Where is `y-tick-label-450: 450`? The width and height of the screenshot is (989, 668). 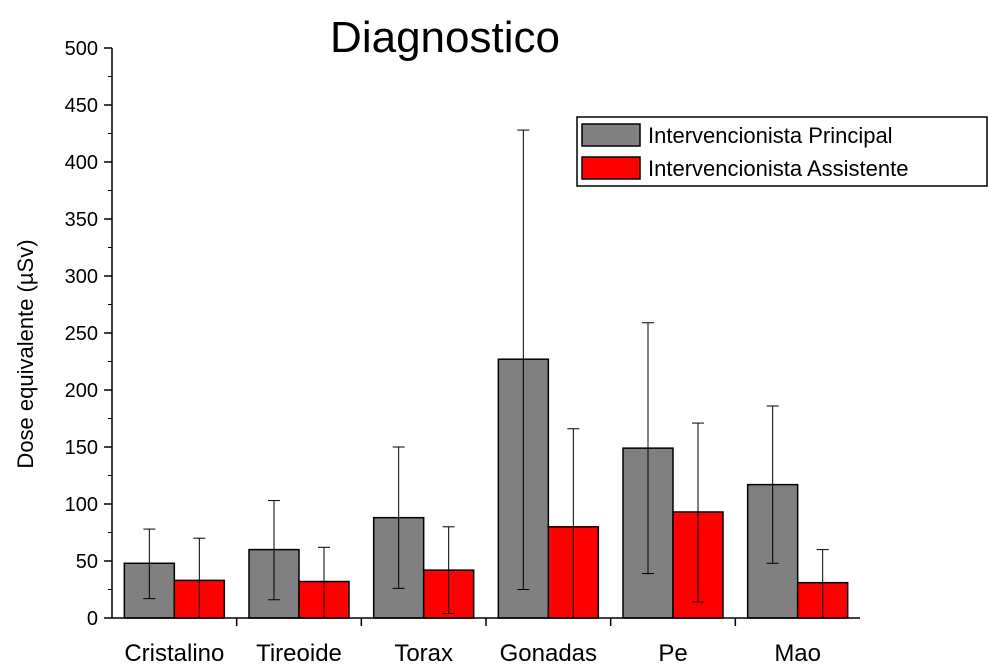 y-tick-label-450: 450 is located at coordinates (81, 106).